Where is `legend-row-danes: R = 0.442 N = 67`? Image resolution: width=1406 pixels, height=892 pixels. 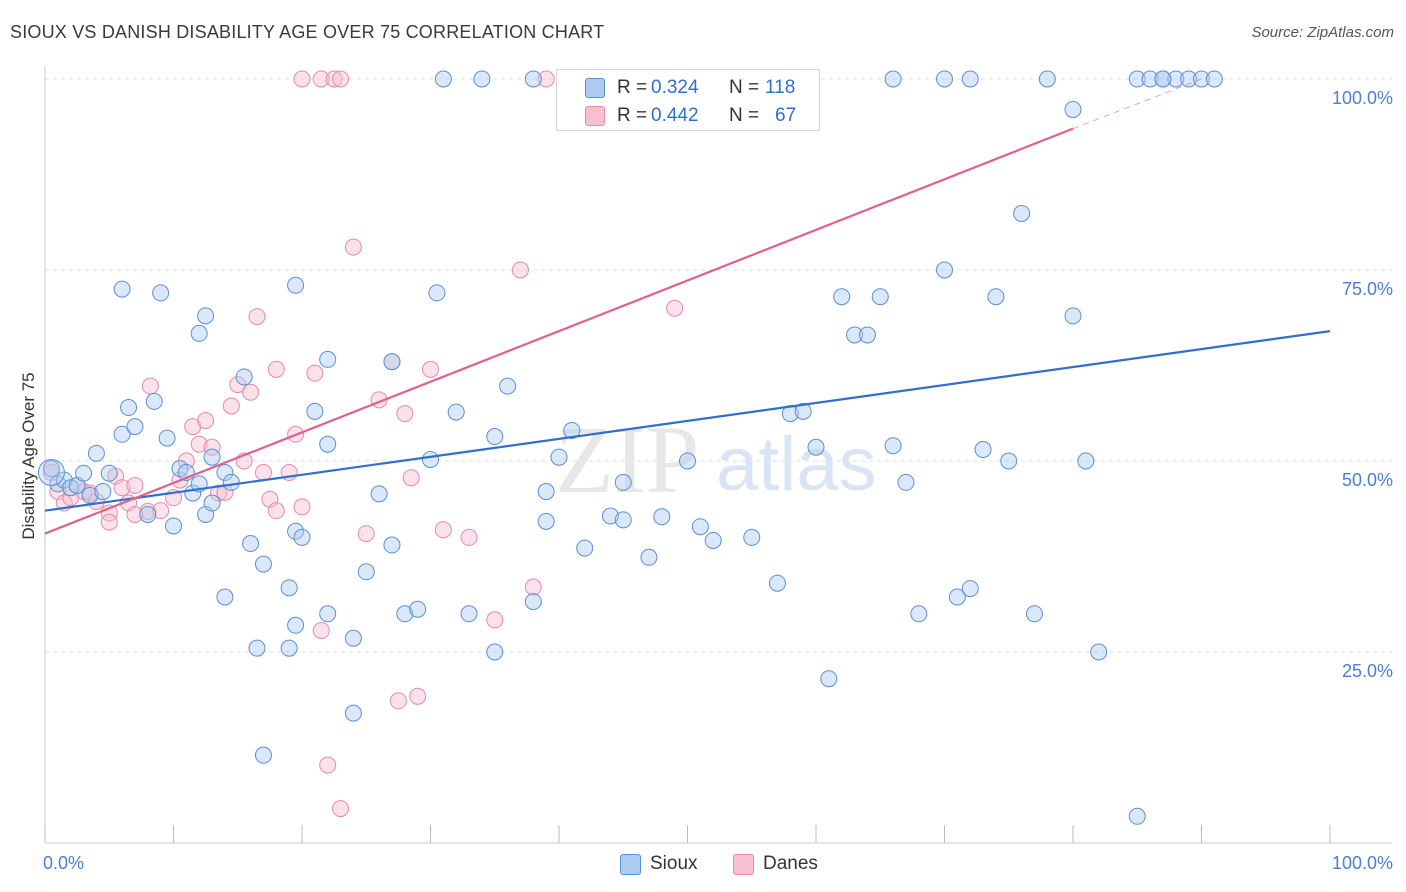
legend-row-danes: R = 0.442 N = 67 is located at coordinates (688, 115).